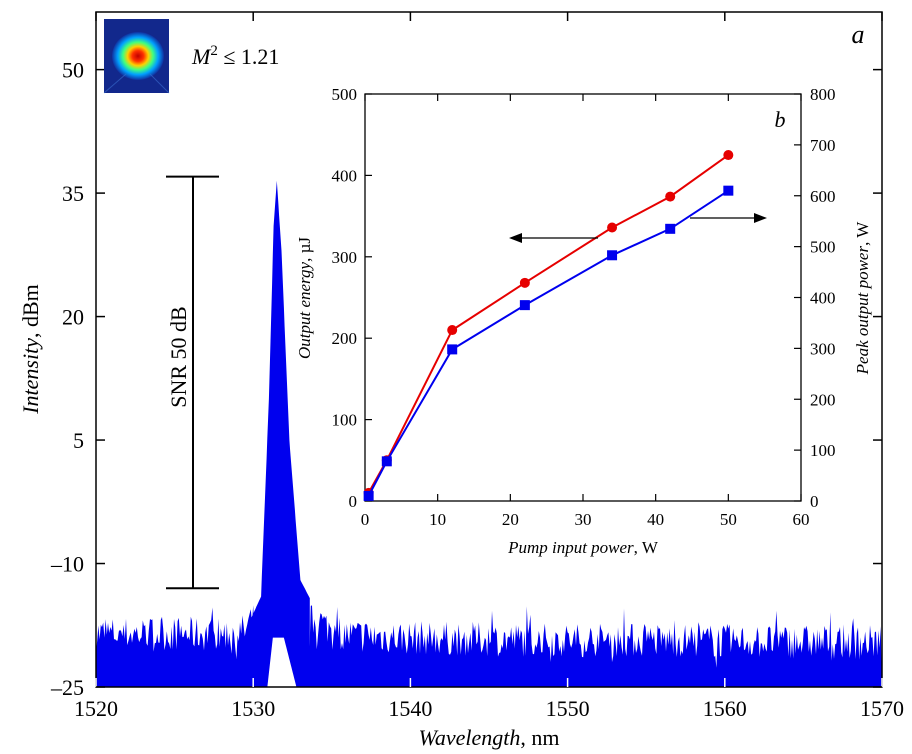 Image resolution: width=912 pixels, height=754 pixels. I want to click on spectrum-y-tick-label: 5, so click(78, 440).